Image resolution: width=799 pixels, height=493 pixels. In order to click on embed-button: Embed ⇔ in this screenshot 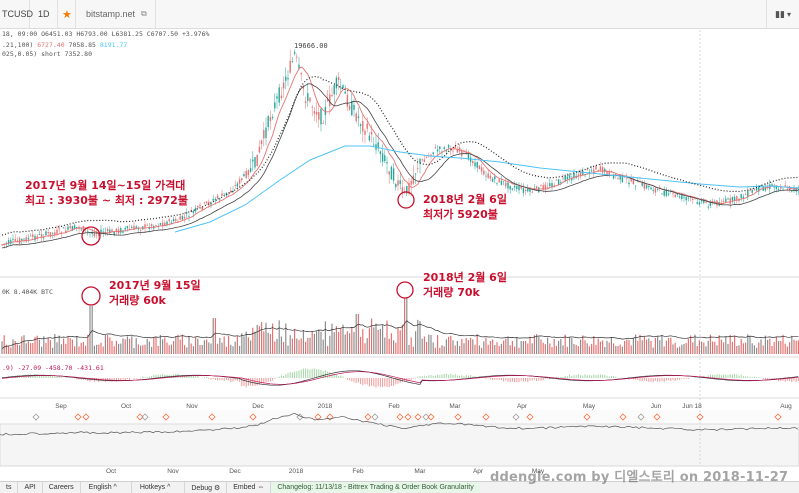, I will do `click(249, 487)`.